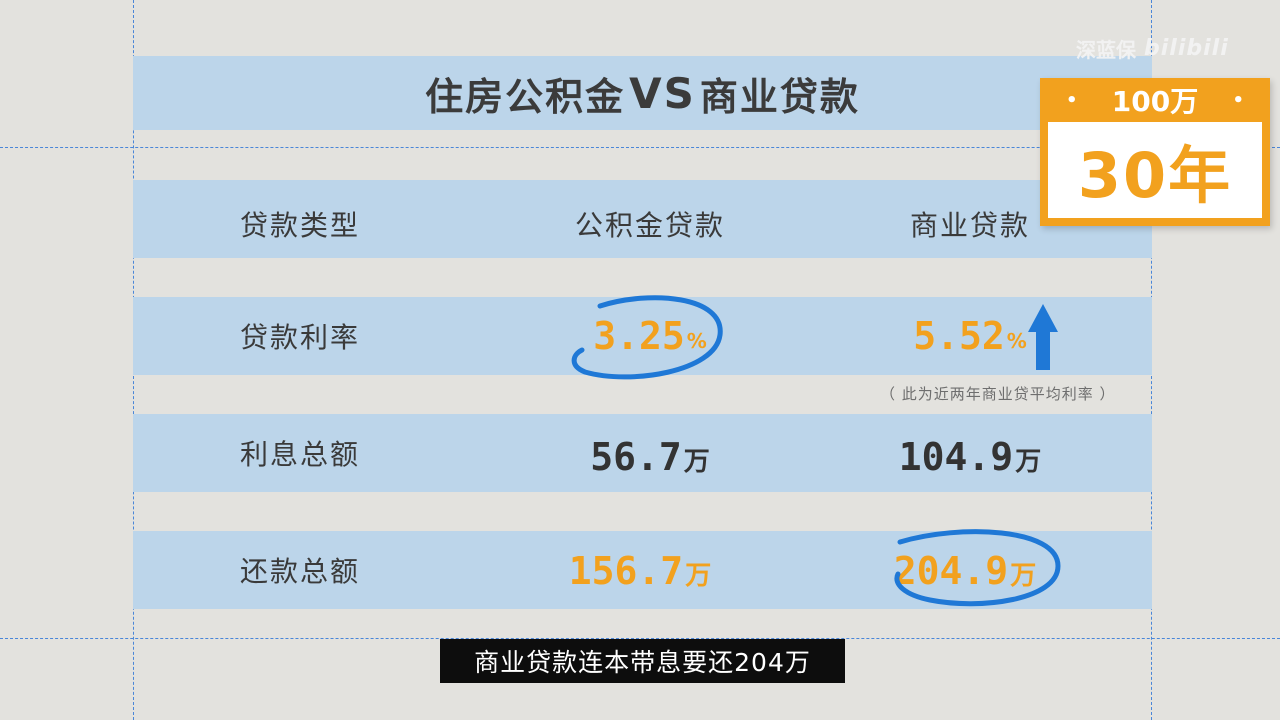  What do you see at coordinates (642, 661) in the screenshot?
I see `video-subtitle: 商业贷款连本带息要还204万` at bounding box center [642, 661].